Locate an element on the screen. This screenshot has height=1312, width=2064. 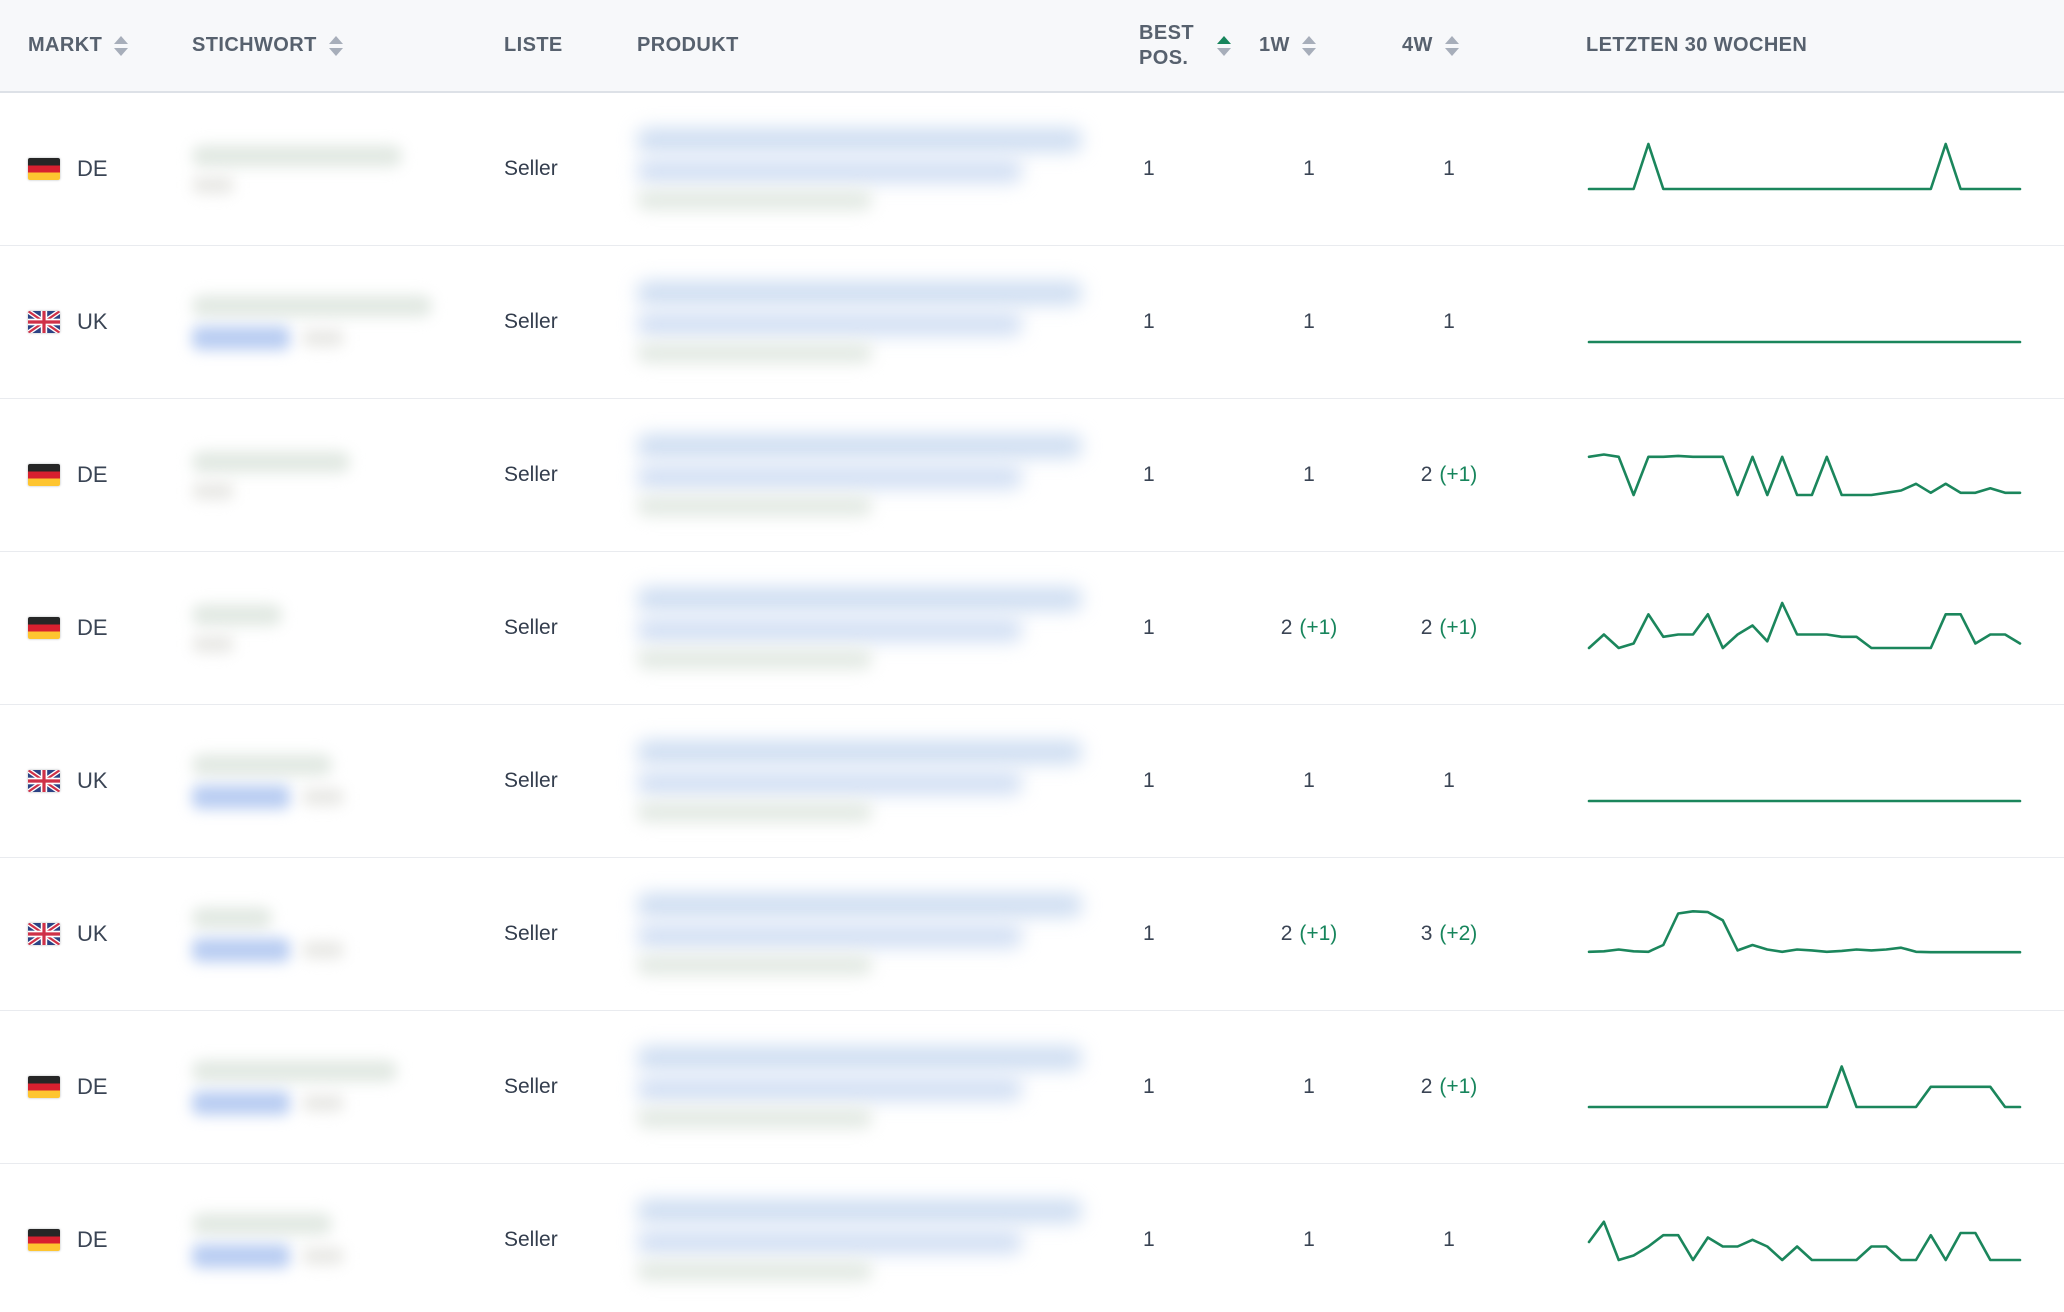
market-cell: DE is located at coordinates (96, 628).